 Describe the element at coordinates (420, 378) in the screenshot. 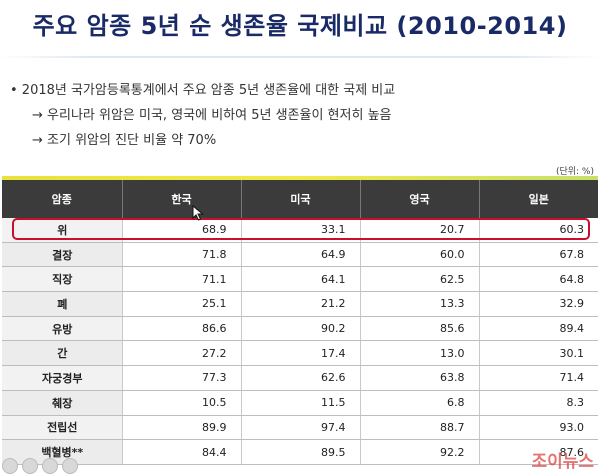

I see `cell-uk: 63.8` at that location.